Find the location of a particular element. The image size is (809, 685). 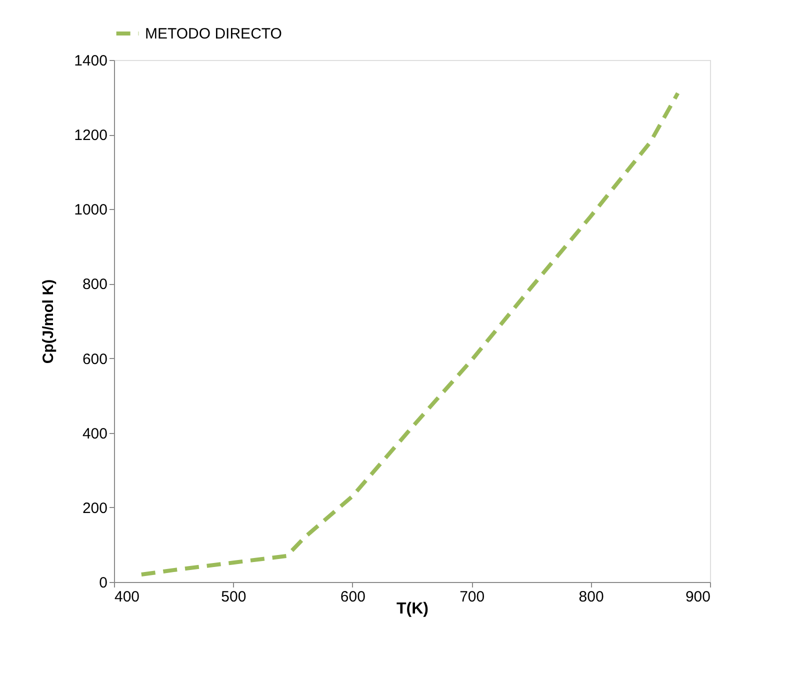

y-tick-label: 200 is located at coordinates (95, 508).